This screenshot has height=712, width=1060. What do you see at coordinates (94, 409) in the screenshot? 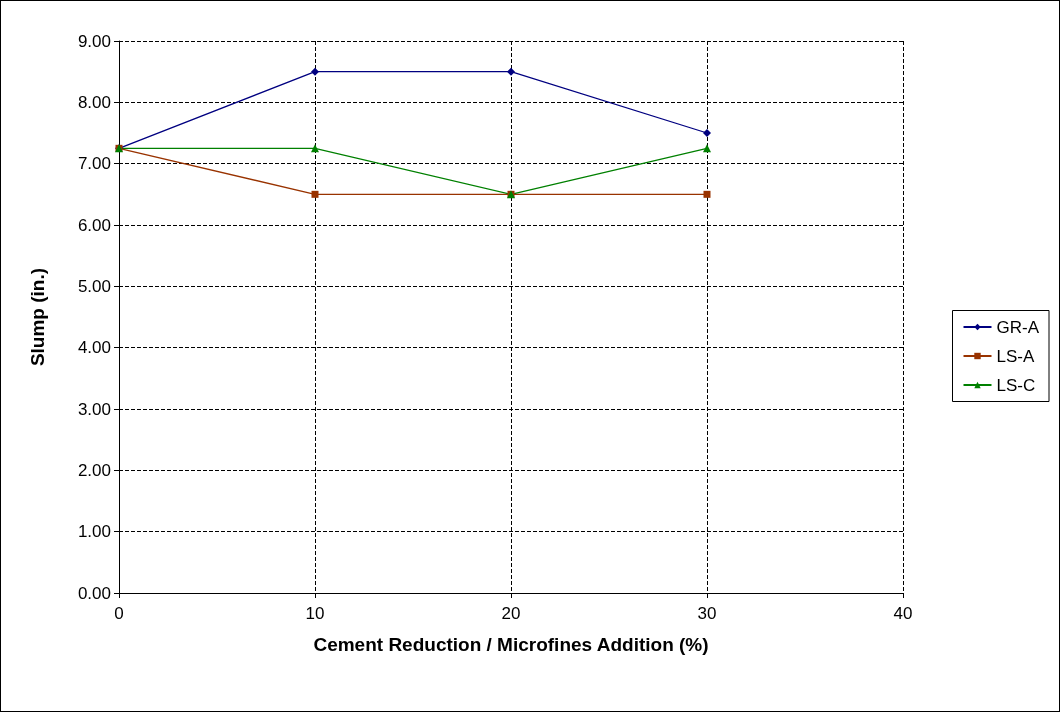
I see `y-tick-label: 3.00` at bounding box center [94, 409].